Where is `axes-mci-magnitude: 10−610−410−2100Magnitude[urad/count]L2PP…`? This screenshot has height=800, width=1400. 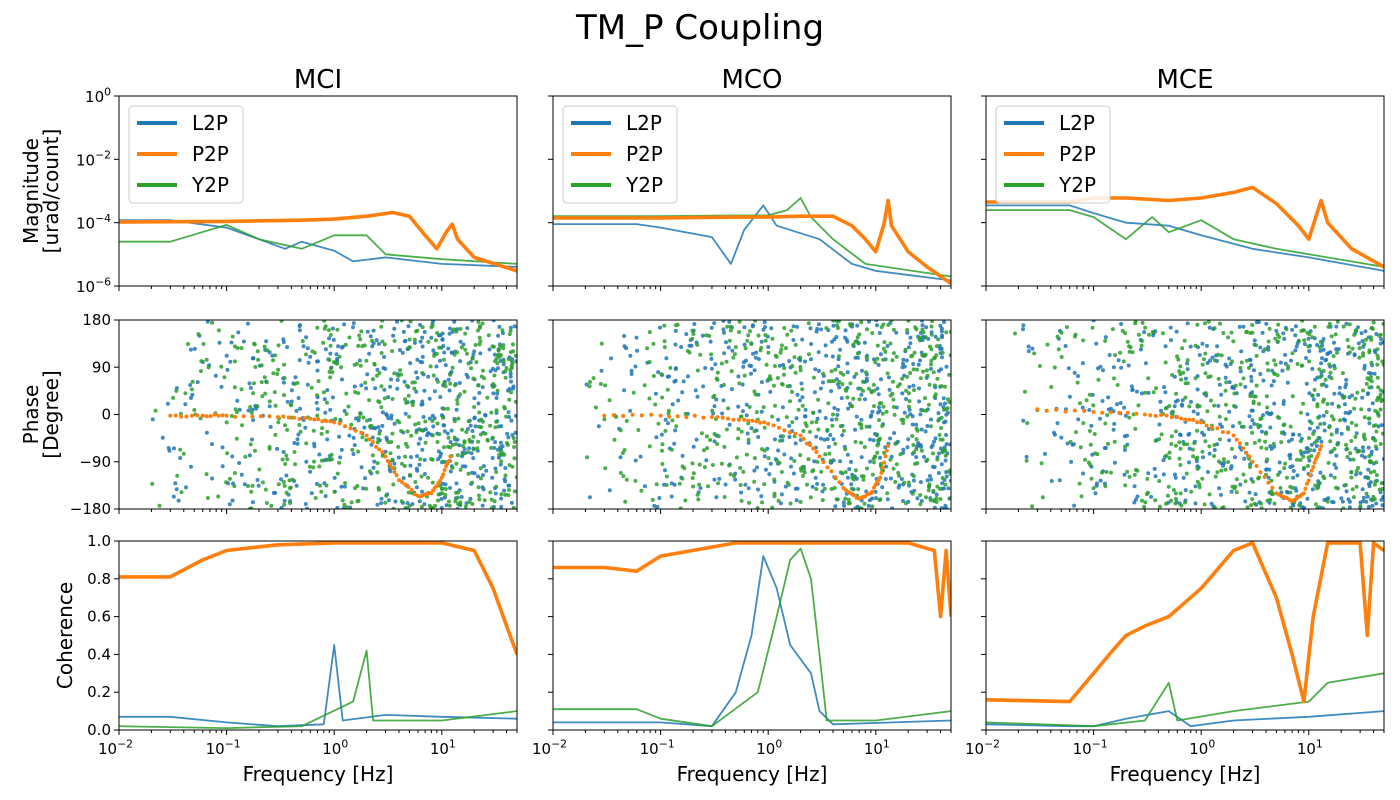 axes-mci-magnitude: 10−610−410−2100Magnitude[urad/count]L2PP… is located at coordinates (268, 190).